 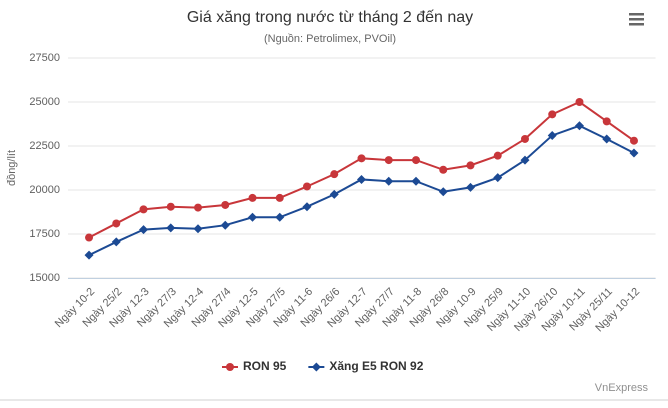 I want to click on legend-item: RON 95, so click(x=254, y=366).